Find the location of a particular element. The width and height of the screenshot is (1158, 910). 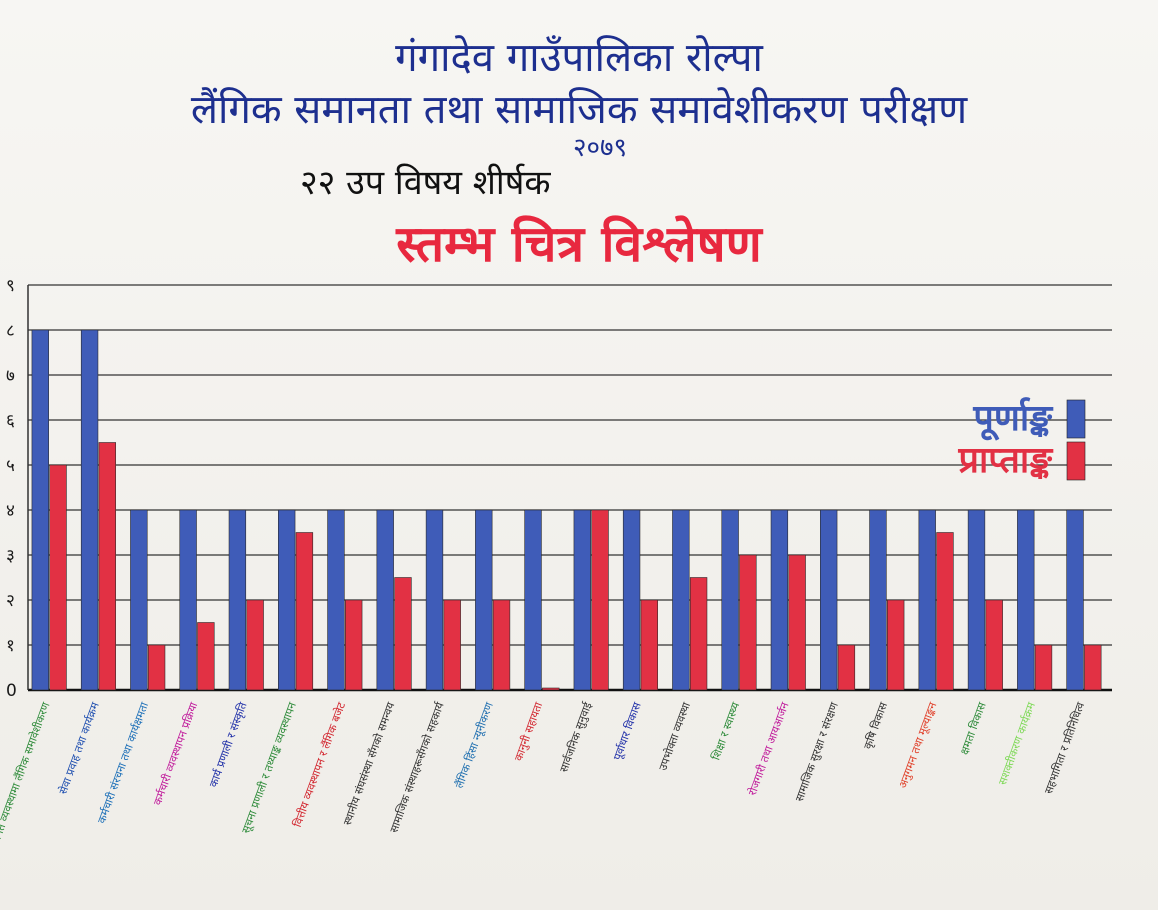

y-tick-label: 0 is located at coordinates (11, 691).